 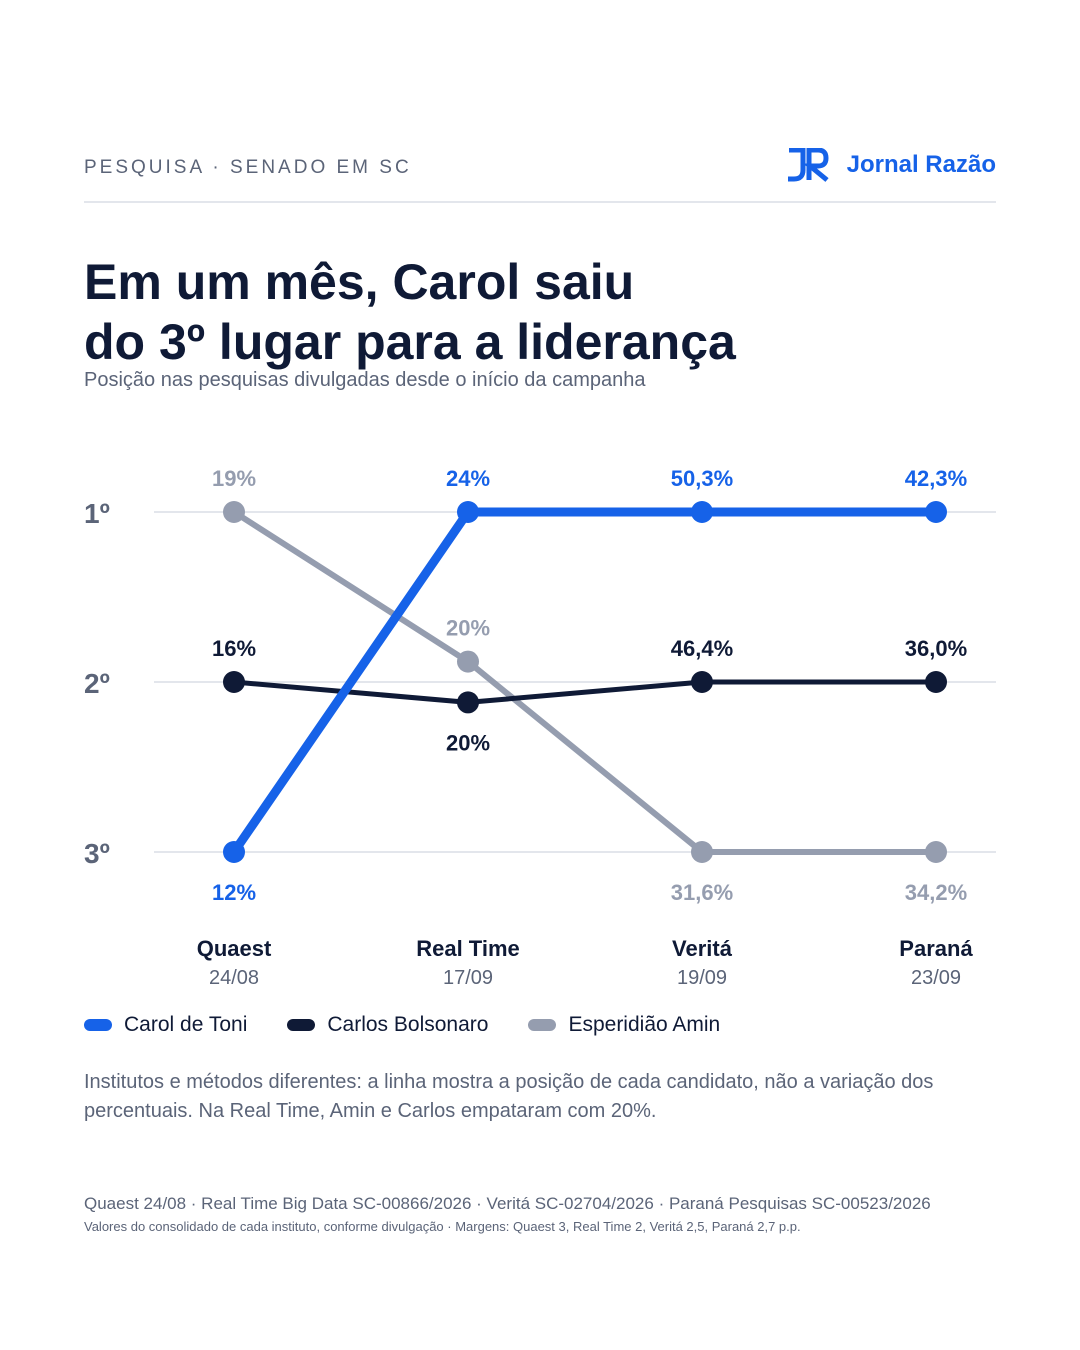 What do you see at coordinates (410, 342) in the screenshot?
I see `title-line-2: do 3º lugar para a liderança` at bounding box center [410, 342].